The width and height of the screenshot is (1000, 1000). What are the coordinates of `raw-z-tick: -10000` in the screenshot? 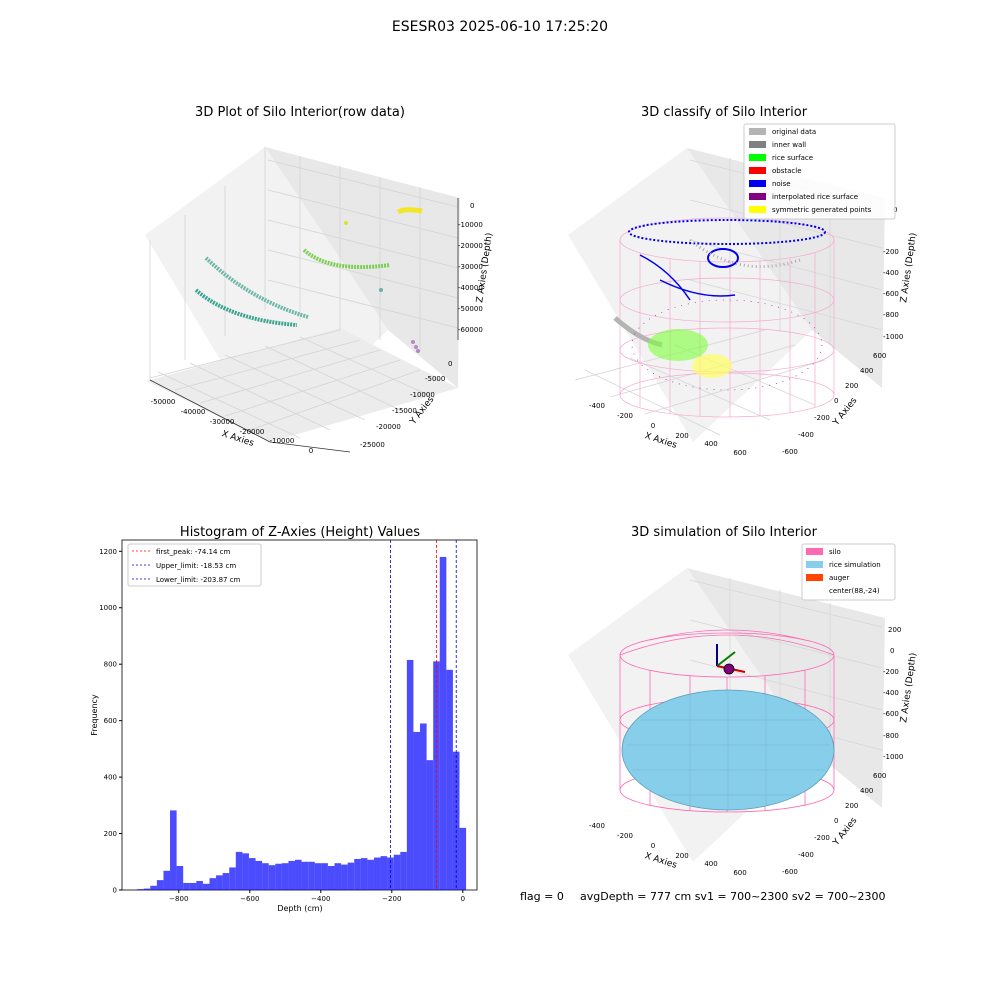 It's located at (470, 225).